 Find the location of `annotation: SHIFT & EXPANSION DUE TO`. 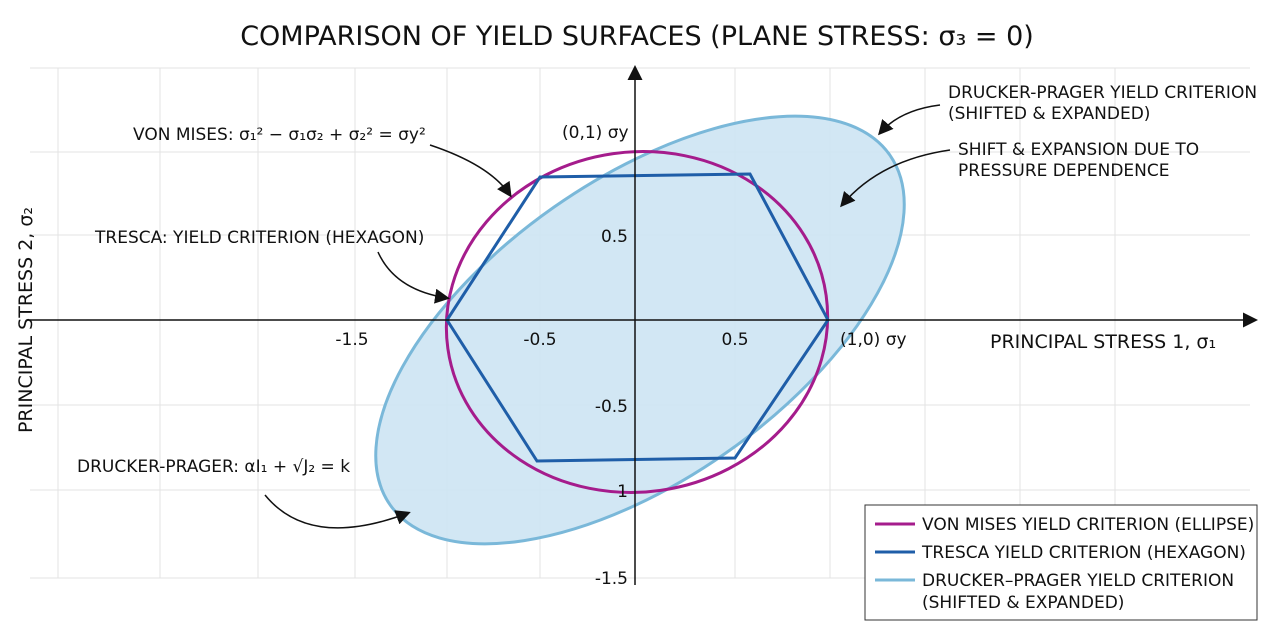

annotation: SHIFT & EXPANSION DUE TO is located at coordinates (1078, 150).